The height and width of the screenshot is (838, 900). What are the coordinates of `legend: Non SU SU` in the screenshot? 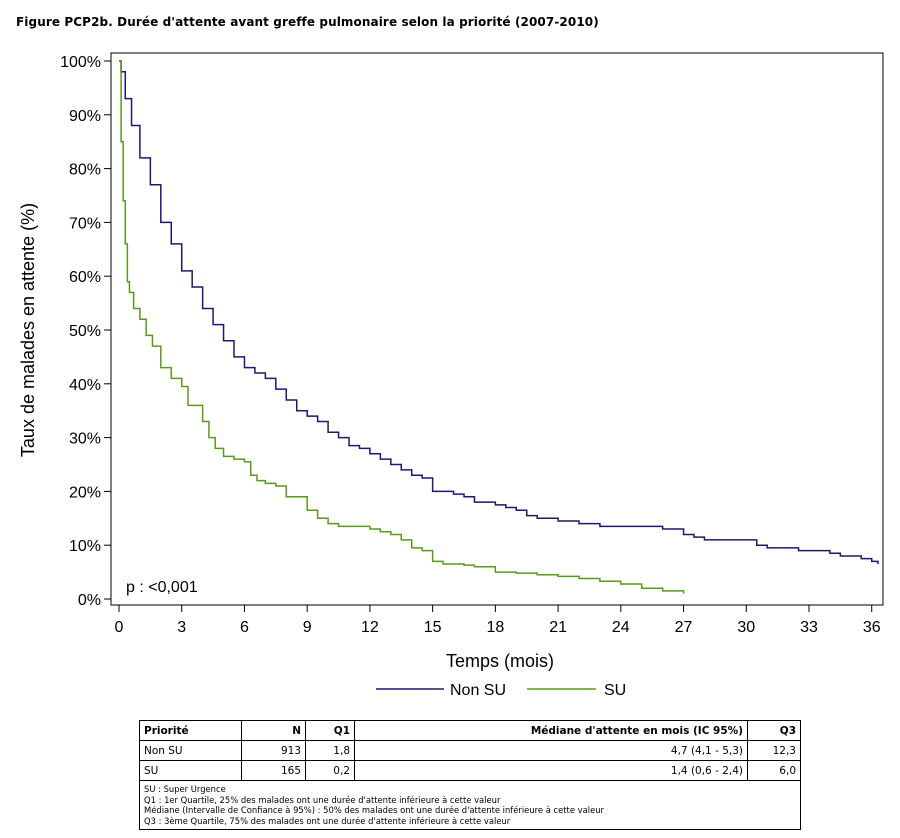 It's located at (501, 690).